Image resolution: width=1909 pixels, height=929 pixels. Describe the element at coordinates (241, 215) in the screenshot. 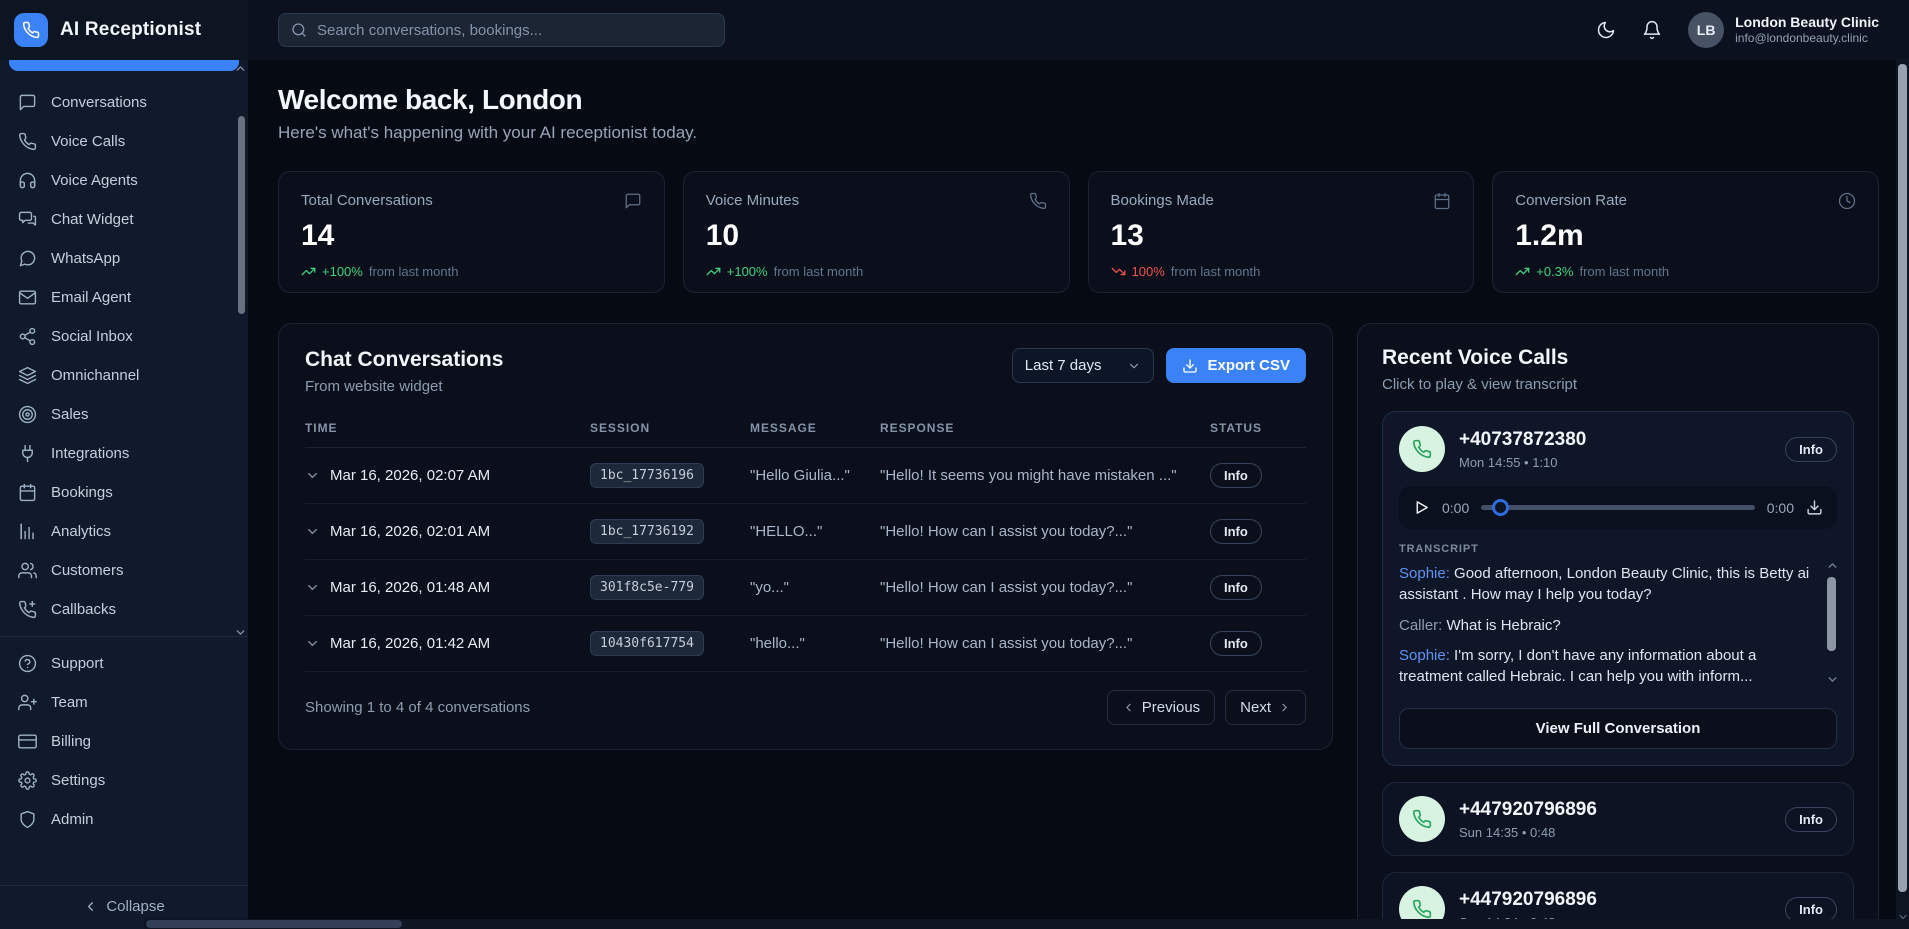

I see `sidebar-scrollbar-thumb` at that location.